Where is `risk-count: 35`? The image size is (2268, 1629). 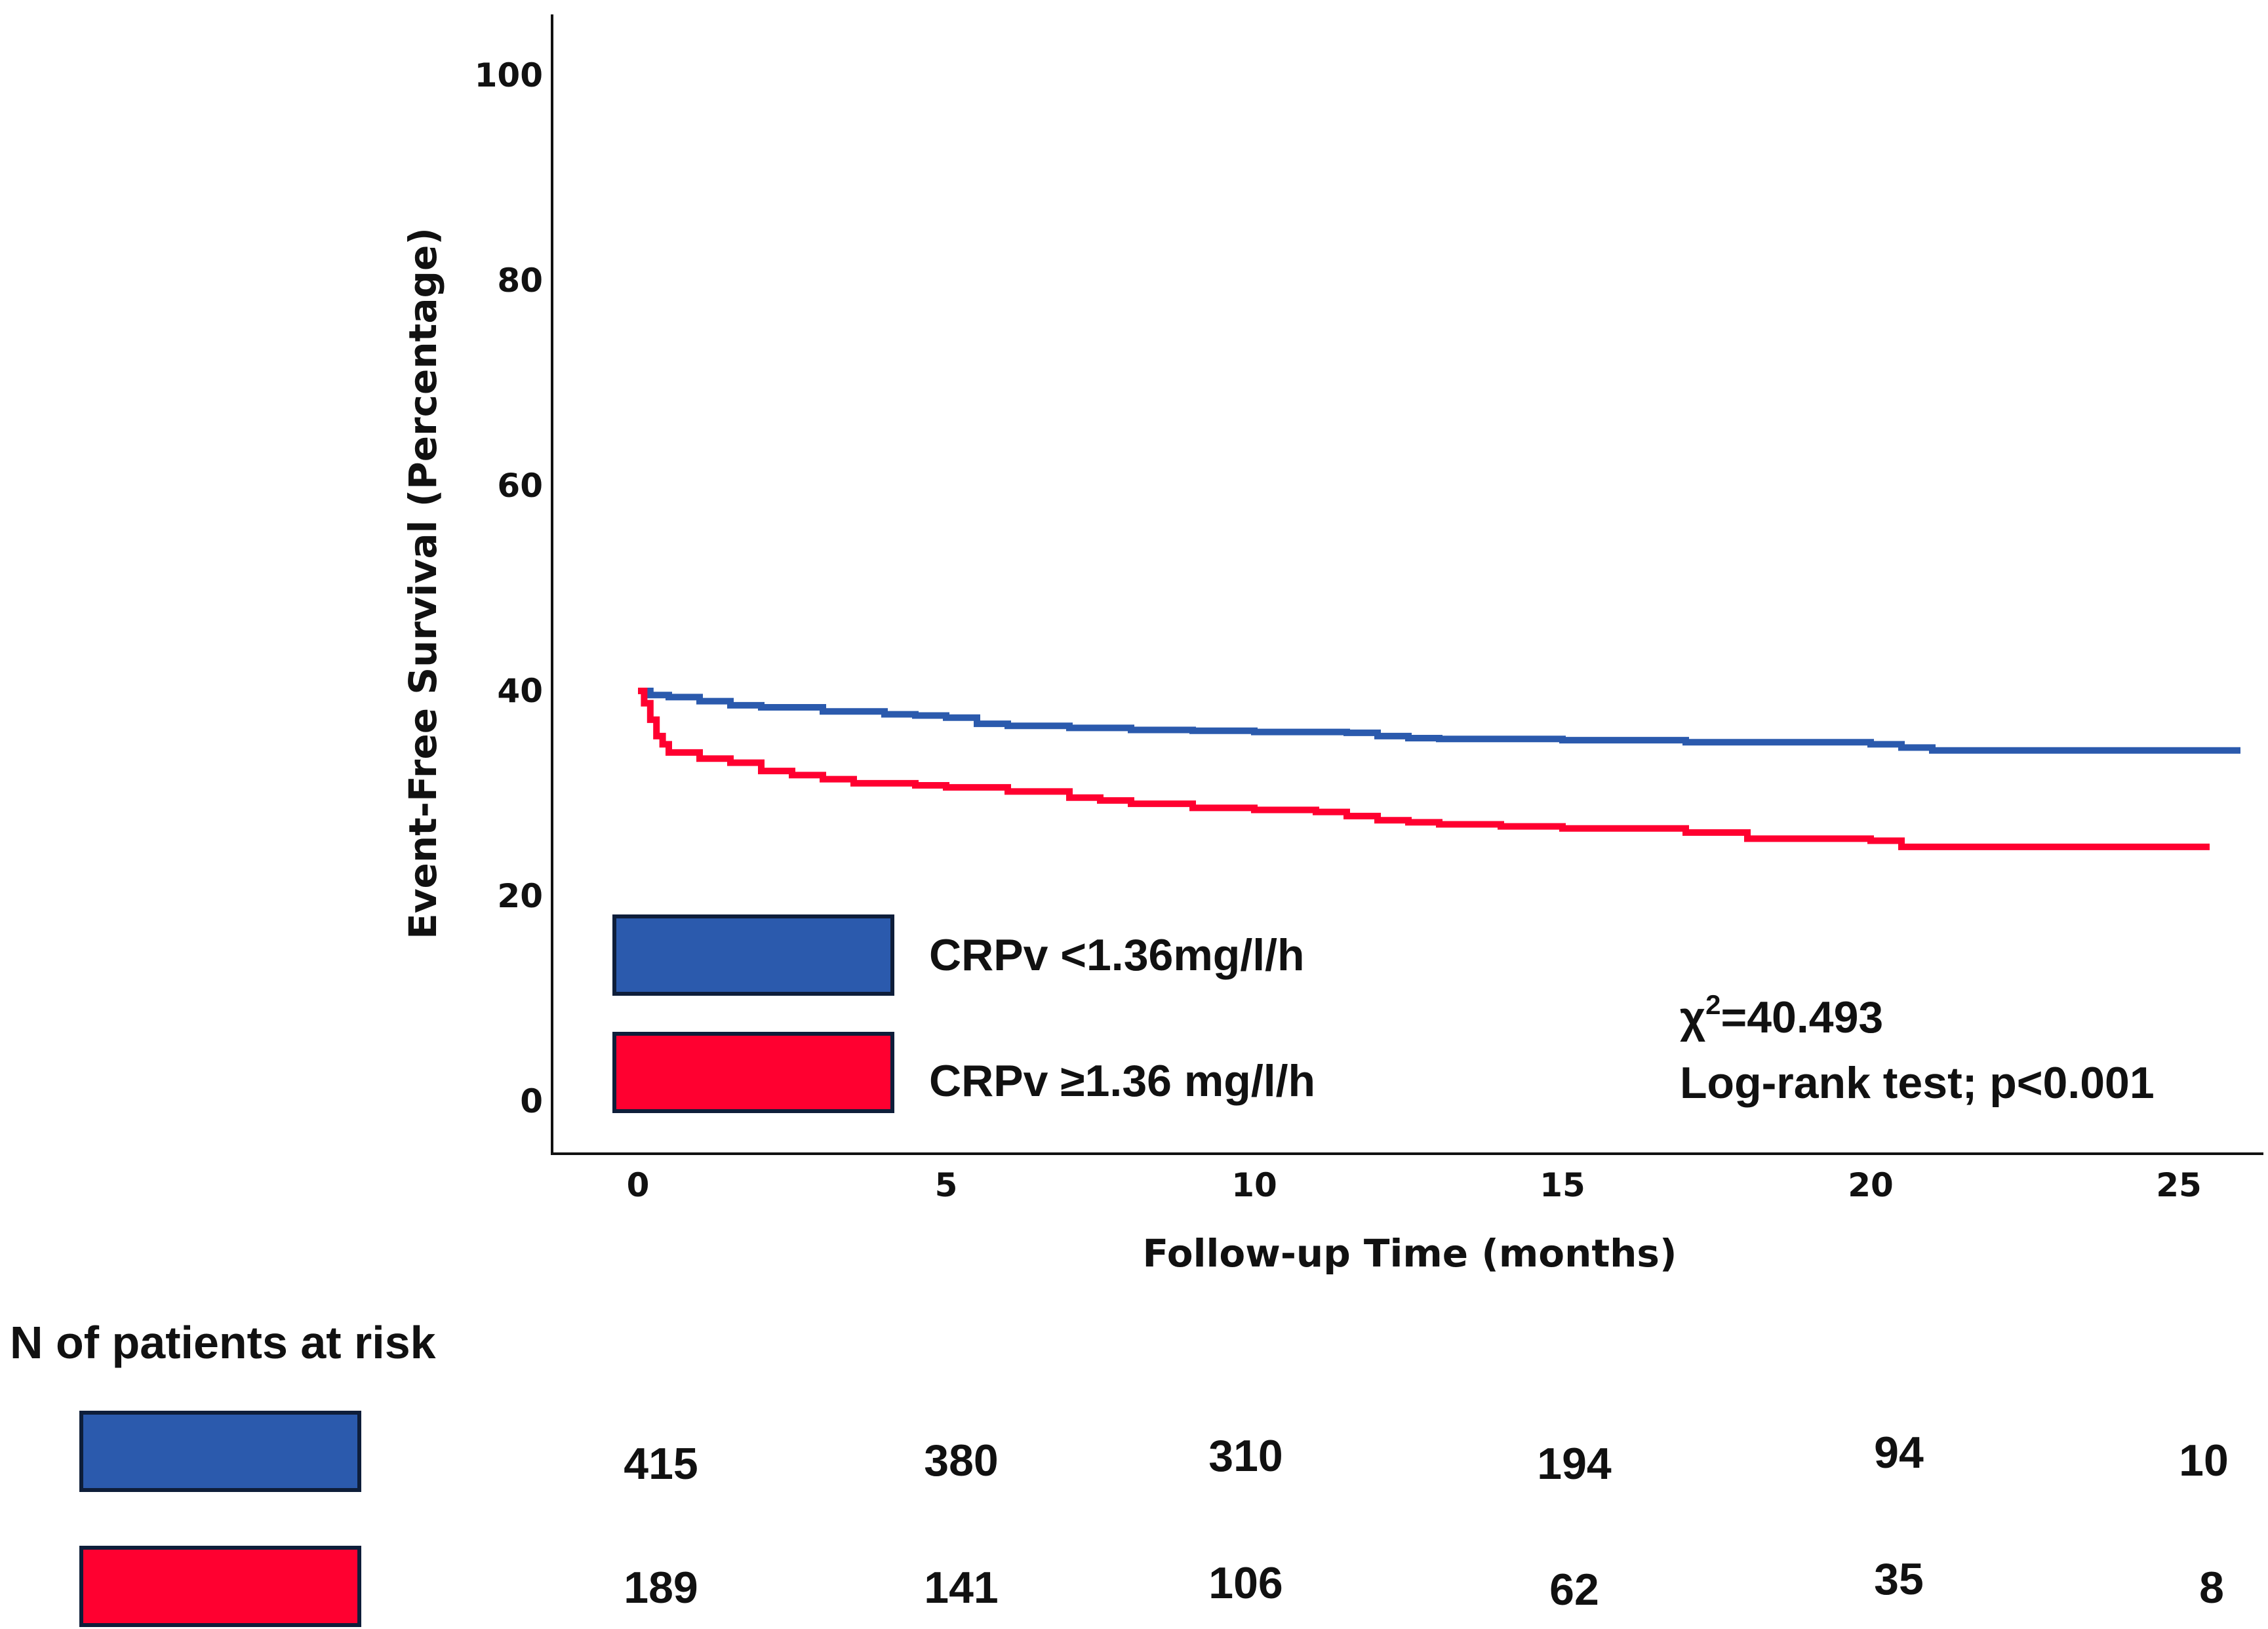 risk-count: 35 is located at coordinates (1899, 1579).